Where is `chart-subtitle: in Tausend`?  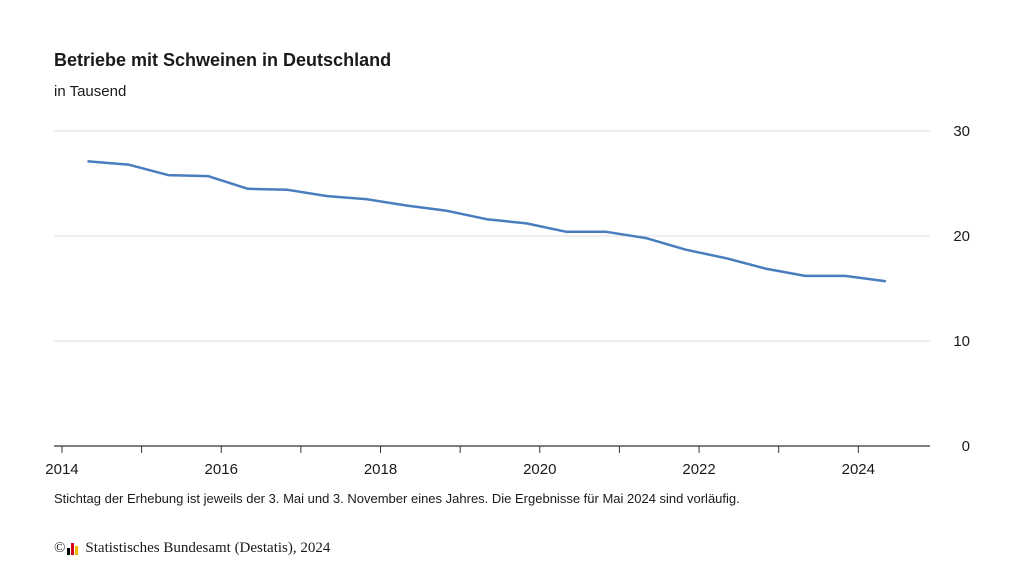 chart-subtitle: in Tausend is located at coordinates (90, 91).